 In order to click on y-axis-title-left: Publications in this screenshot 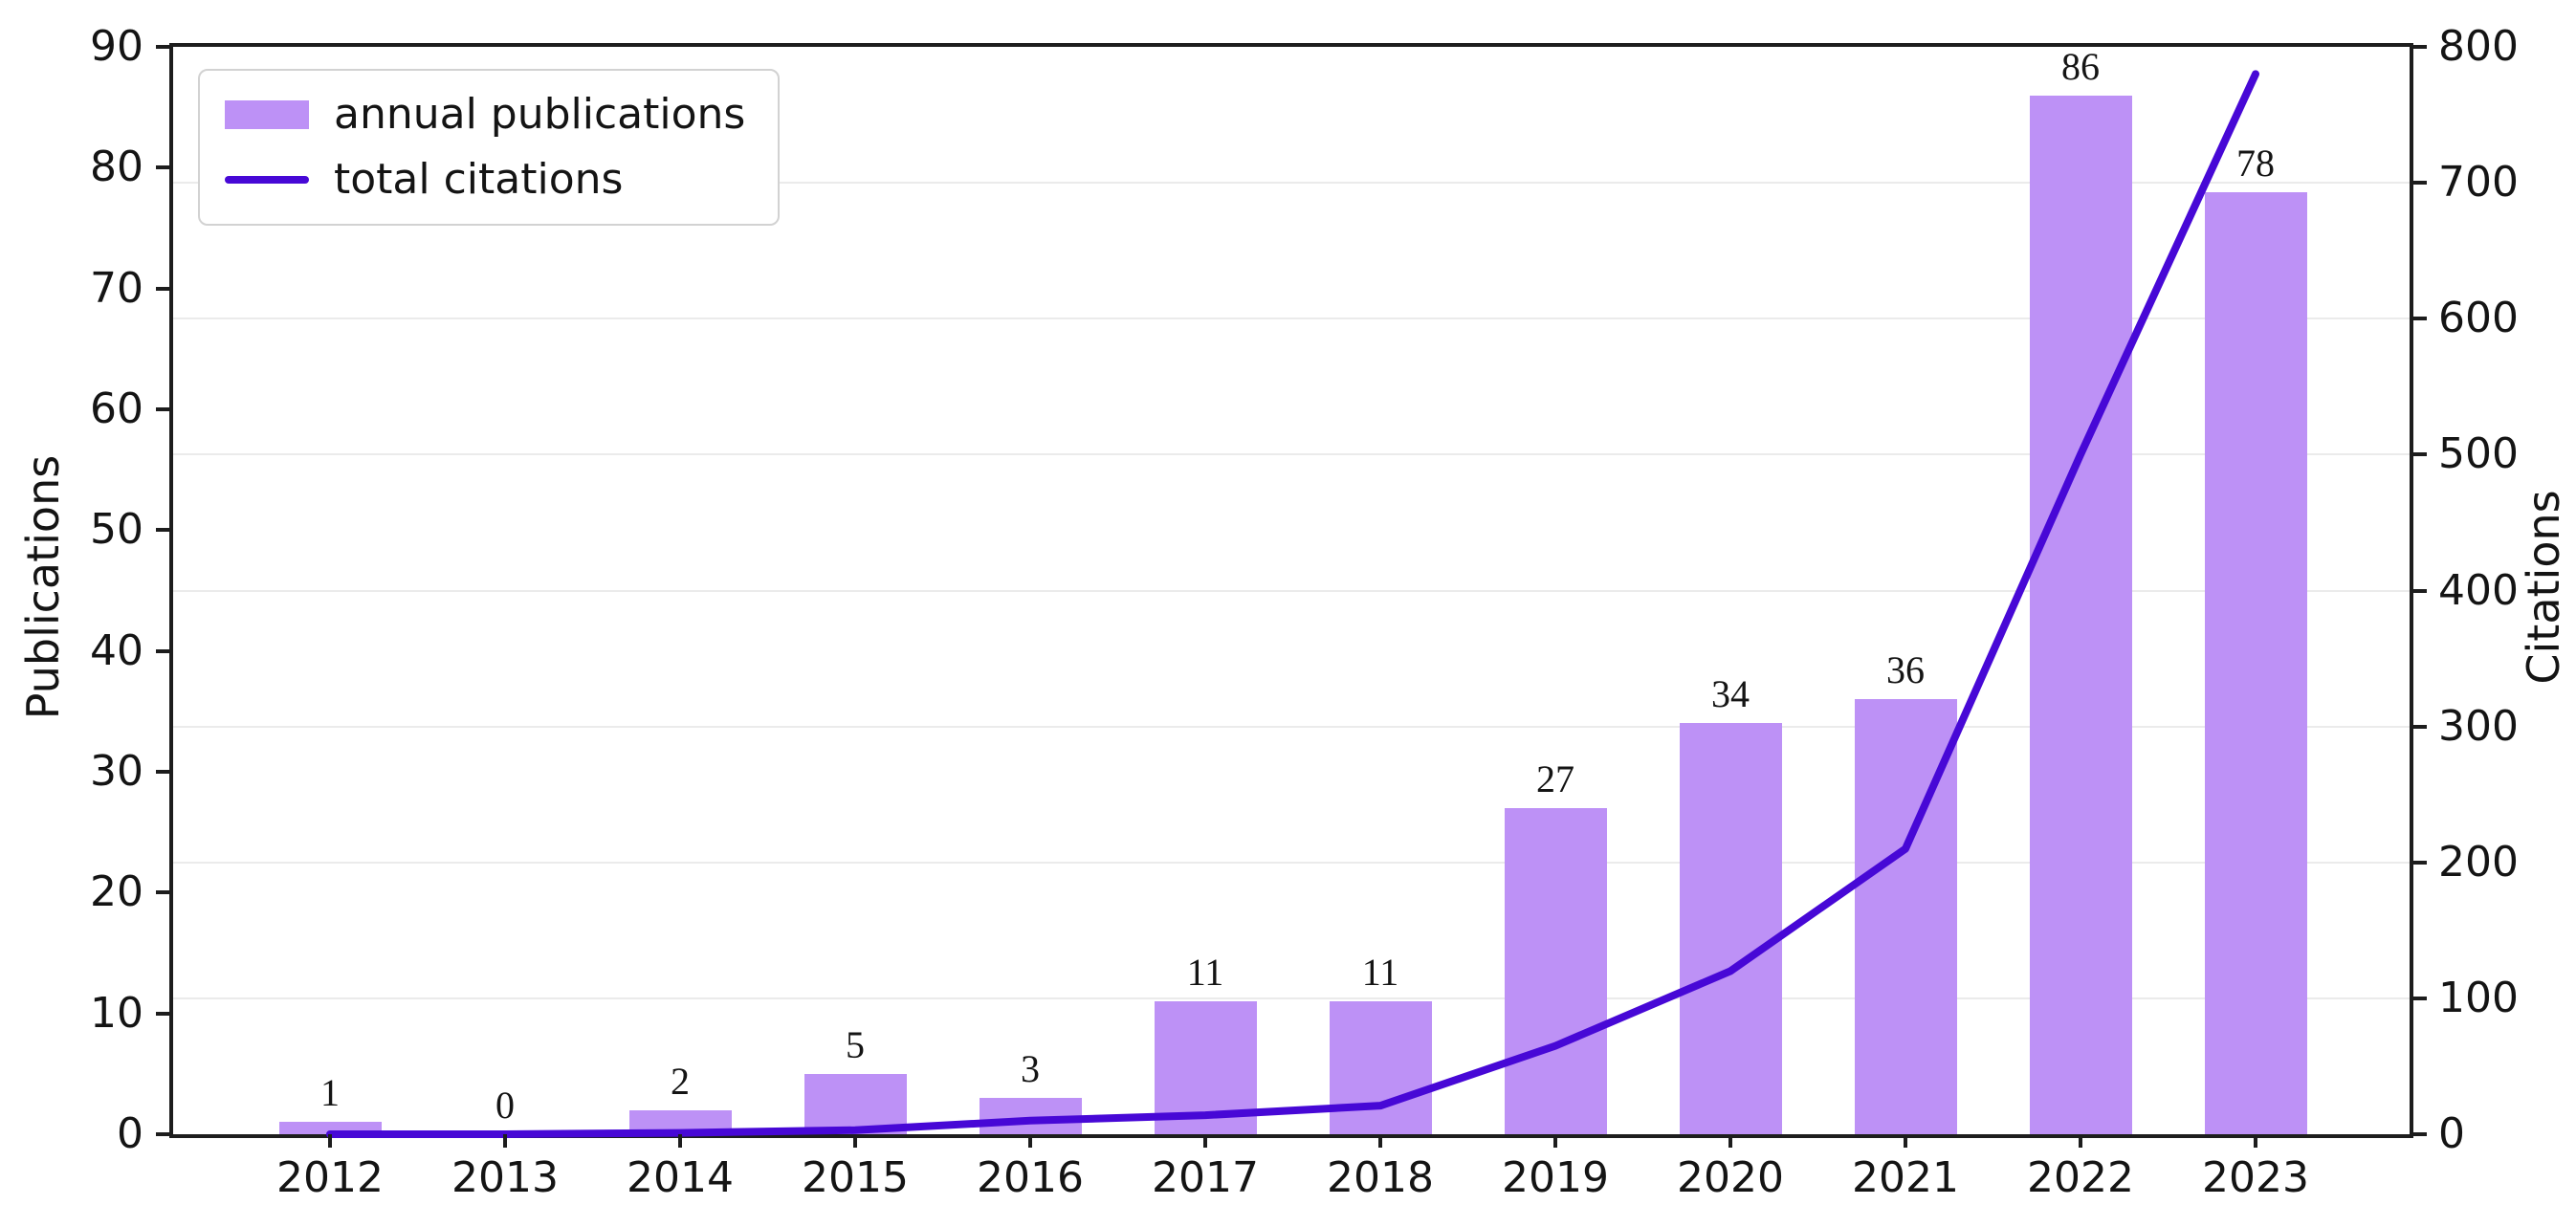, I will do `click(43, 587)`.